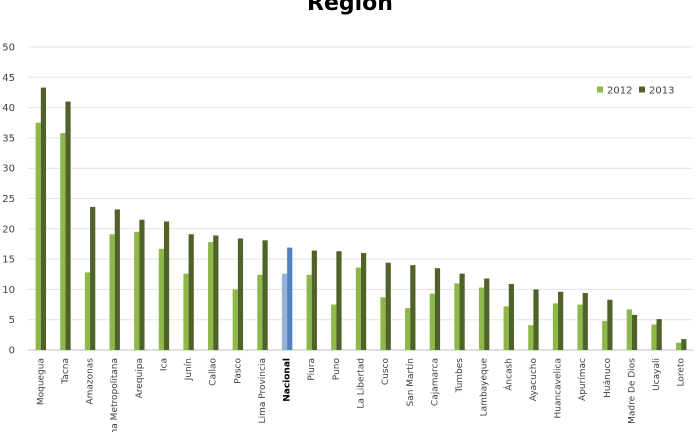  Describe the element at coordinates (164, 364) in the screenshot. I see `x-tick-label: Ica` at that location.